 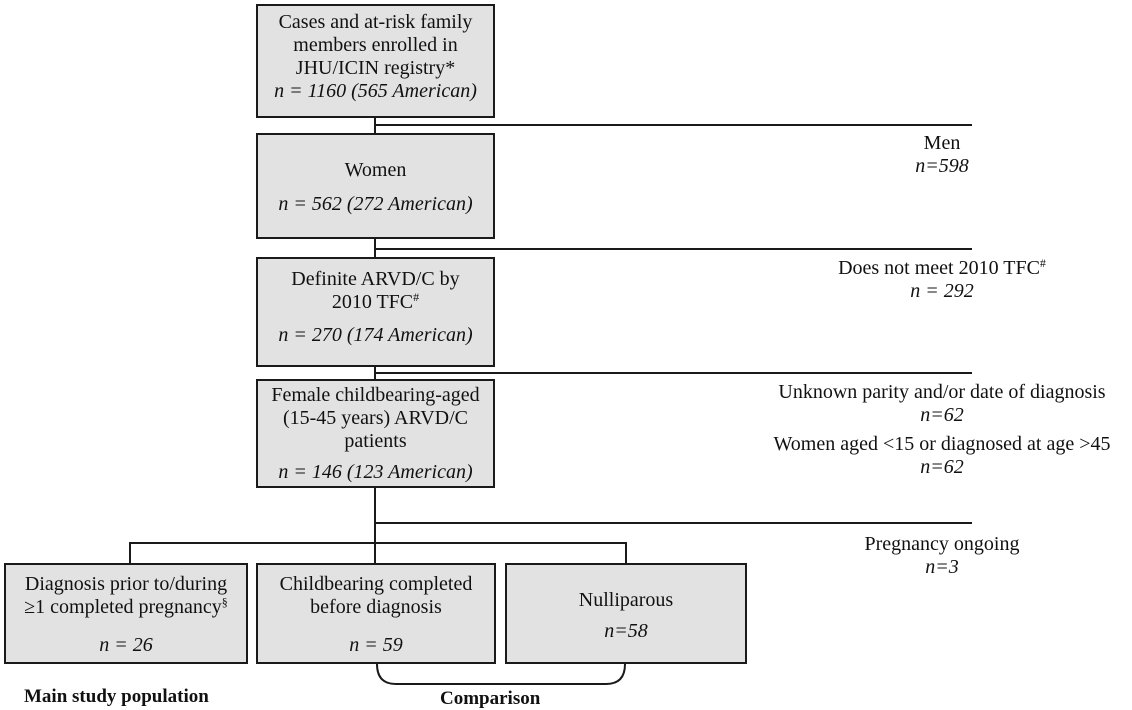 What do you see at coordinates (375, 335) in the screenshot?
I see `definite-count: n = 270 (174 American)` at bounding box center [375, 335].